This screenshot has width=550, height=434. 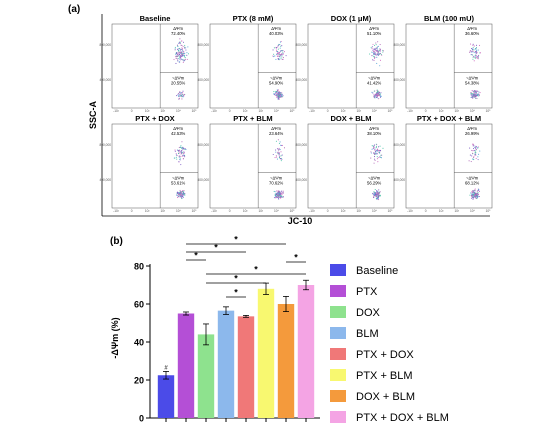 What do you see at coordinates (115, 337) in the screenshot?
I see `bar-ylabel: -ΔΨm (%)` at bounding box center [115, 337].